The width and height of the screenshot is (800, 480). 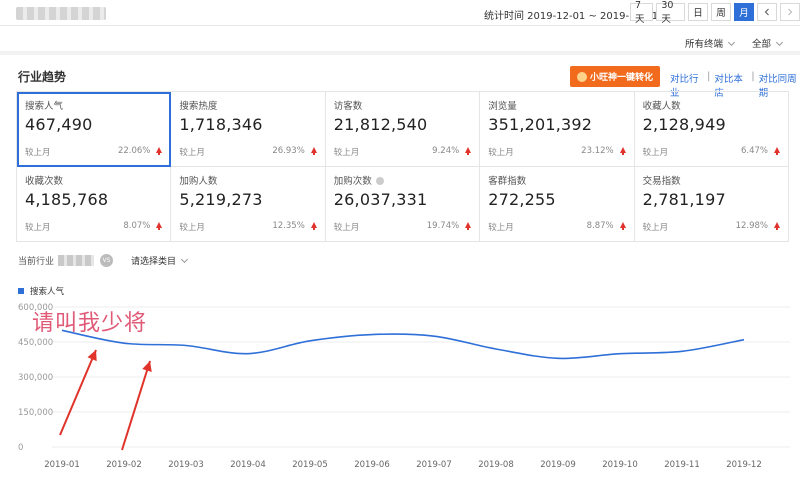 I want to click on chevron-right-icon, so click(x=790, y=12).